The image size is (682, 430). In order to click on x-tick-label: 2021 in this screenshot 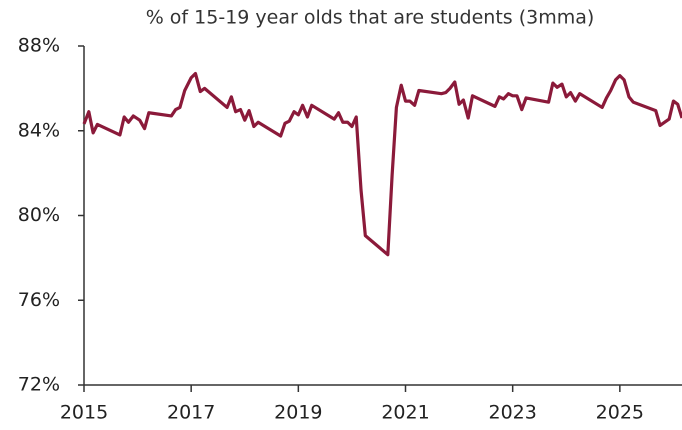, I will do `click(405, 413)`.